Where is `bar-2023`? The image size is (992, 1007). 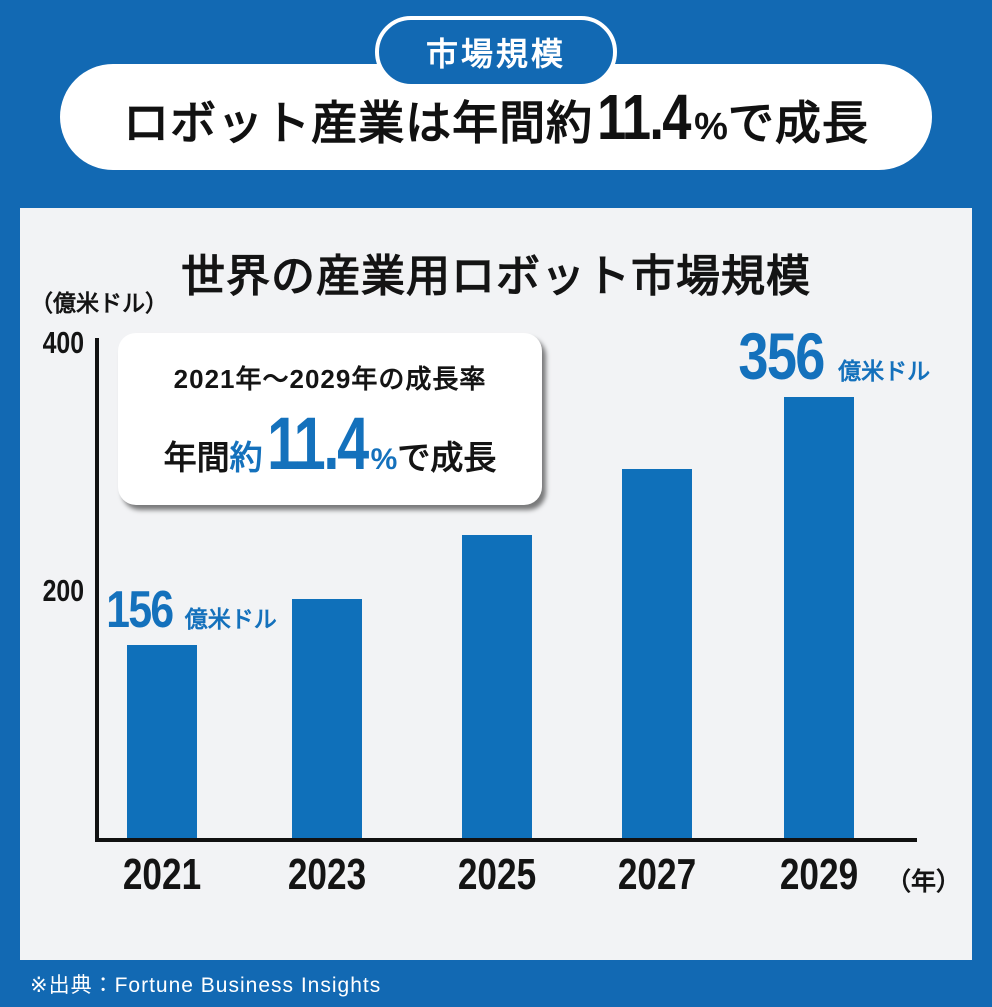 bar-2023 is located at coordinates (327, 718).